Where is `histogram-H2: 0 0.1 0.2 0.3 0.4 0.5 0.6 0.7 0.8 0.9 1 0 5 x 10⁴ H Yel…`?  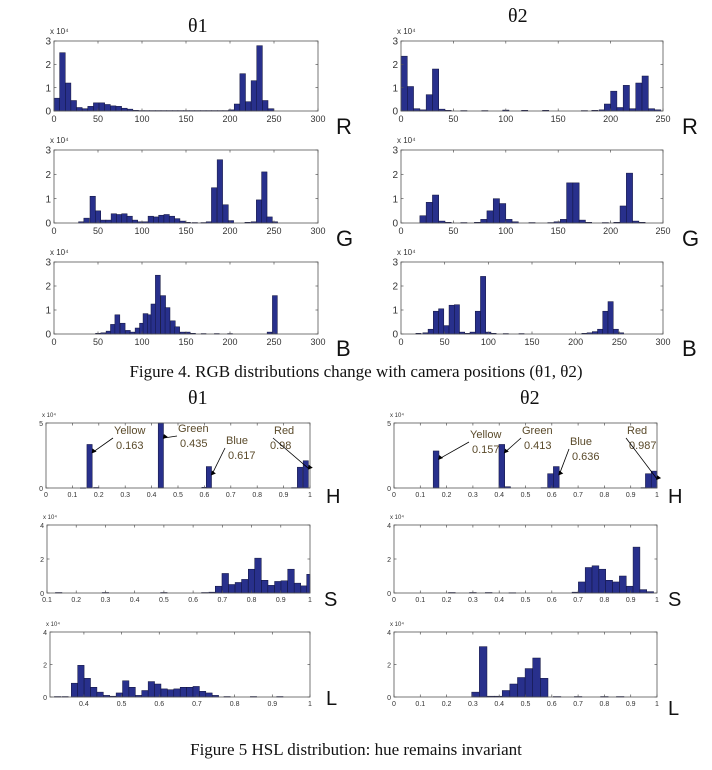 histogram-H2: 0 0.1 0.2 0.3 0.4 0.5 0.6 0.7 0.8 0.9 1 0 5 x 10⁴ H Yel… is located at coordinates (534, 460).